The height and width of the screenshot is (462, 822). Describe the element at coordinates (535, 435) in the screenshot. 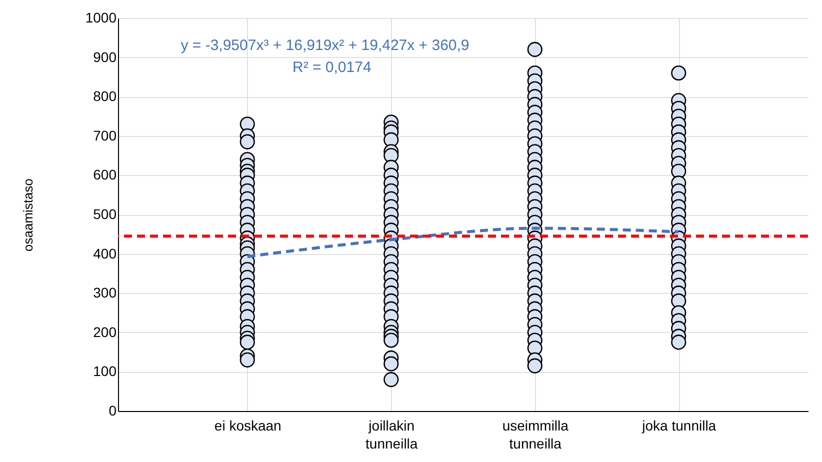

I see `x-tick-label: useimmilla tunneilla` at that location.